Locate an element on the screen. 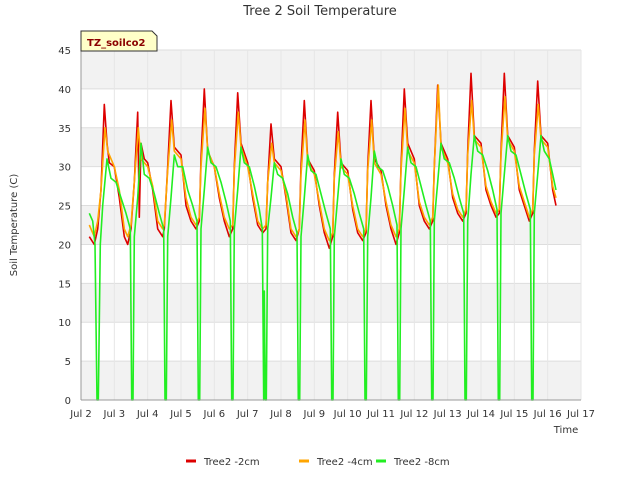 Image resolution: width=640 pixels, height=480 pixels. x-tick-label: Jul 16 is located at coordinates (547, 414).